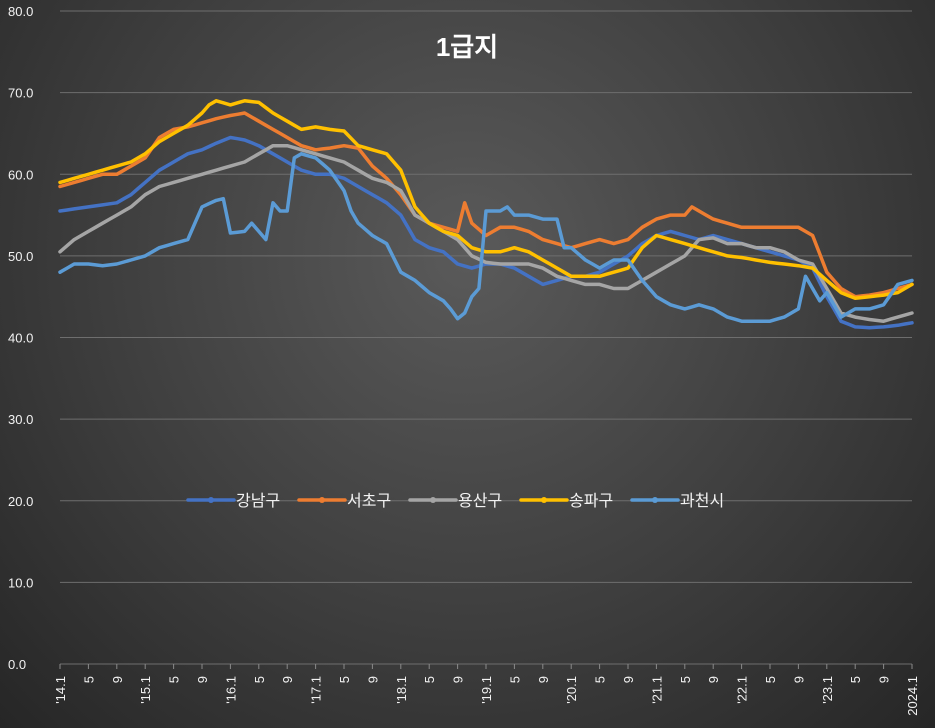 Image resolution: width=935 pixels, height=728 pixels. What do you see at coordinates (20, 93) in the screenshot?
I see `y-tick-label: 70.0` at bounding box center [20, 93].